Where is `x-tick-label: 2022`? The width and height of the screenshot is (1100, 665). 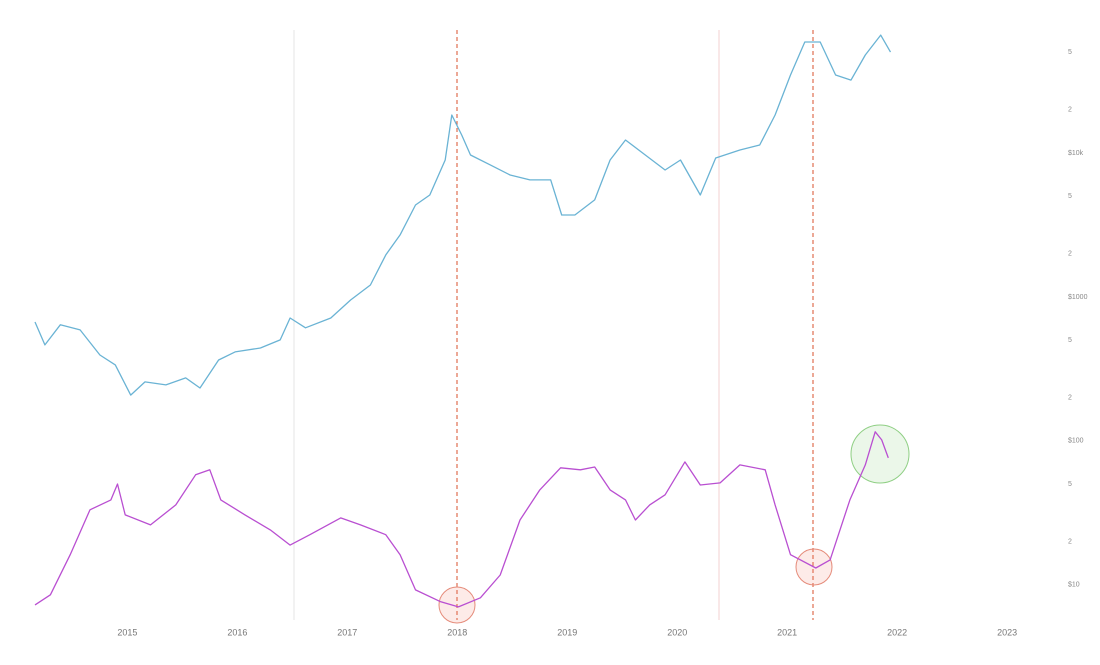 x-tick-label: 2022 is located at coordinates (897, 632).